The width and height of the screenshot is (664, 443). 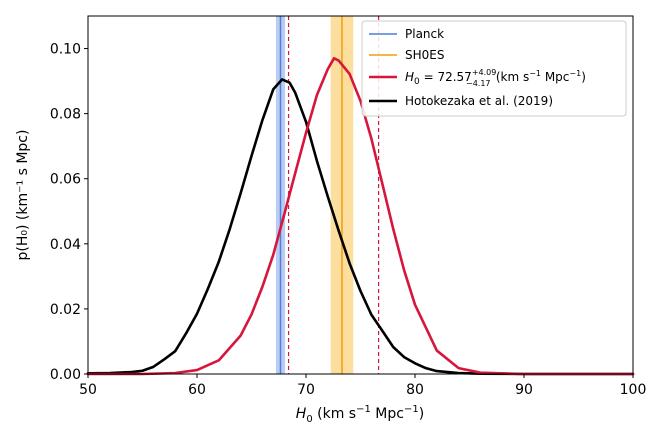 I want to click on legend-box, so click(x=494, y=68).